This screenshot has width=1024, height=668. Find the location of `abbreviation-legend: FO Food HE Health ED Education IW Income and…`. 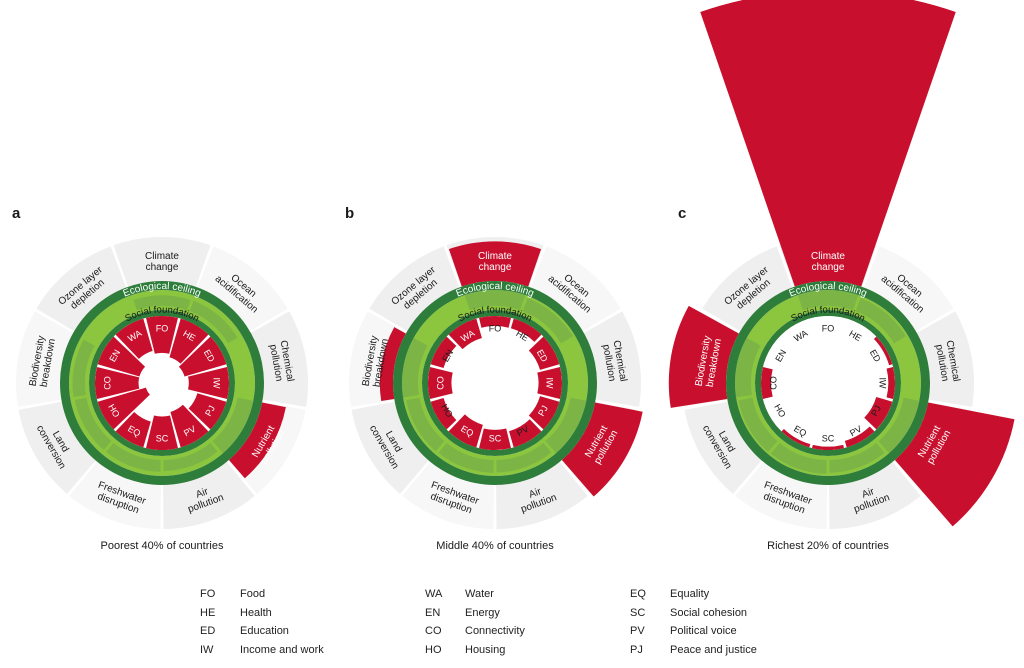

abbreviation-legend: FO Food HE Health ED Education IW Income and… is located at coordinates (510, 628).